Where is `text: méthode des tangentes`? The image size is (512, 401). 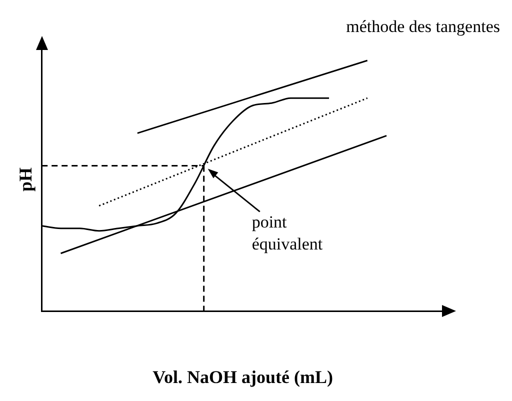 text: méthode des tangentes is located at coordinates (423, 26).